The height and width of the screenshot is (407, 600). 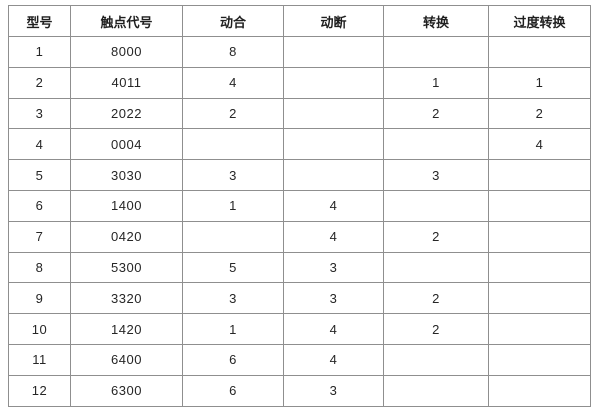 I want to click on table-cell: 3320, so click(x=126, y=298).